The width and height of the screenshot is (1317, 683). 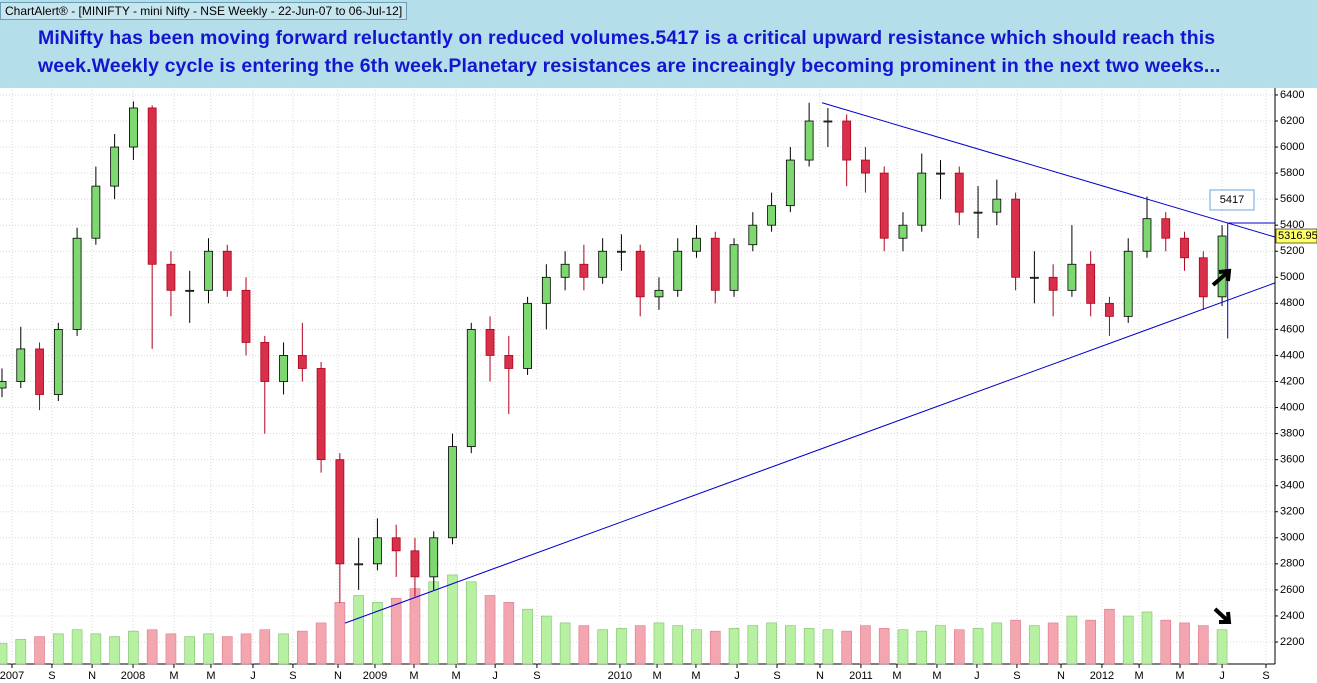 What do you see at coordinates (1292, 433) in the screenshot?
I see `y-tick-label: 3800` at bounding box center [1292, 433].